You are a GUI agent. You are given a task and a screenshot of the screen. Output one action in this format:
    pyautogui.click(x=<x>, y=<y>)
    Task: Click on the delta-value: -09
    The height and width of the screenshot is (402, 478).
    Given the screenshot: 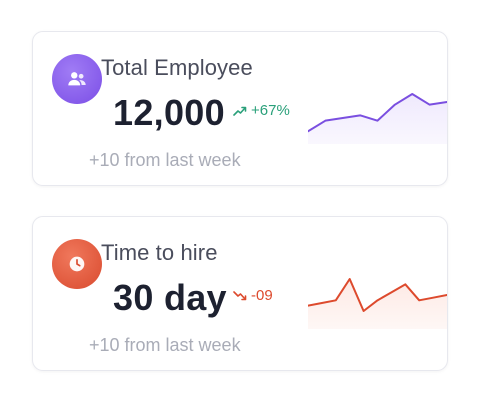 What is the action you would take?
    pyautogui.click(x=262, y=295)
    